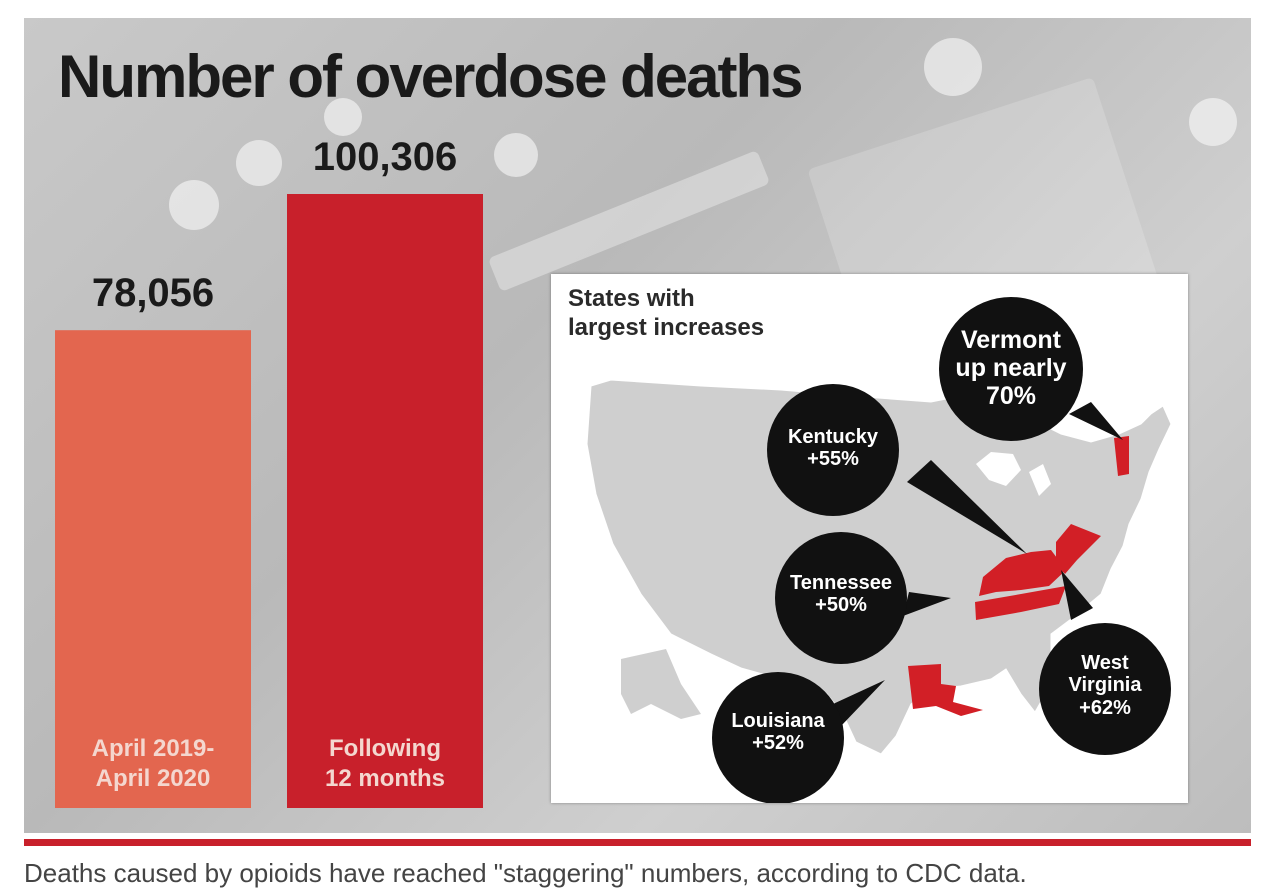 This screenshot has height=894, width=1280. Describe the element at coordinates (841, 583) in the screenshot. I see `callout-line: Tennessee` at that location.